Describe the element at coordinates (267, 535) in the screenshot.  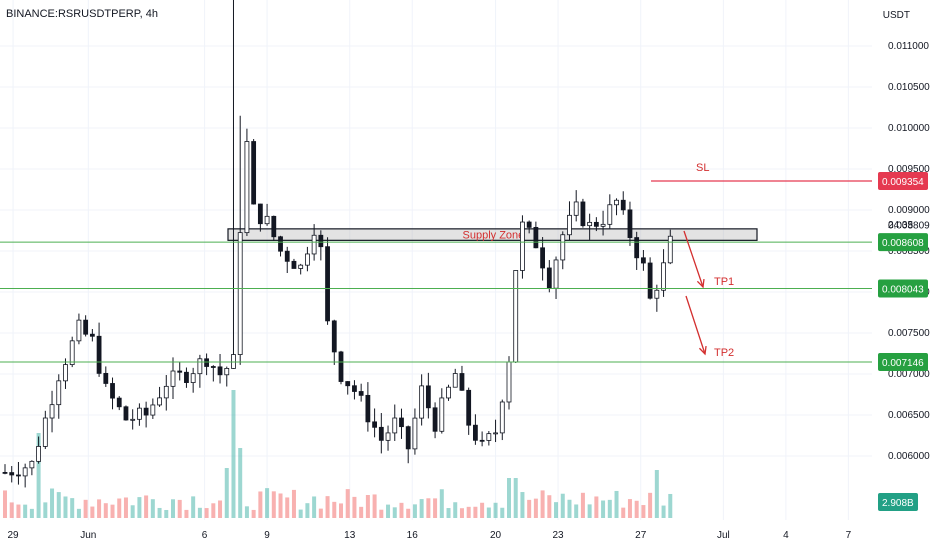
I see `x-tick-label: 9` at that location.